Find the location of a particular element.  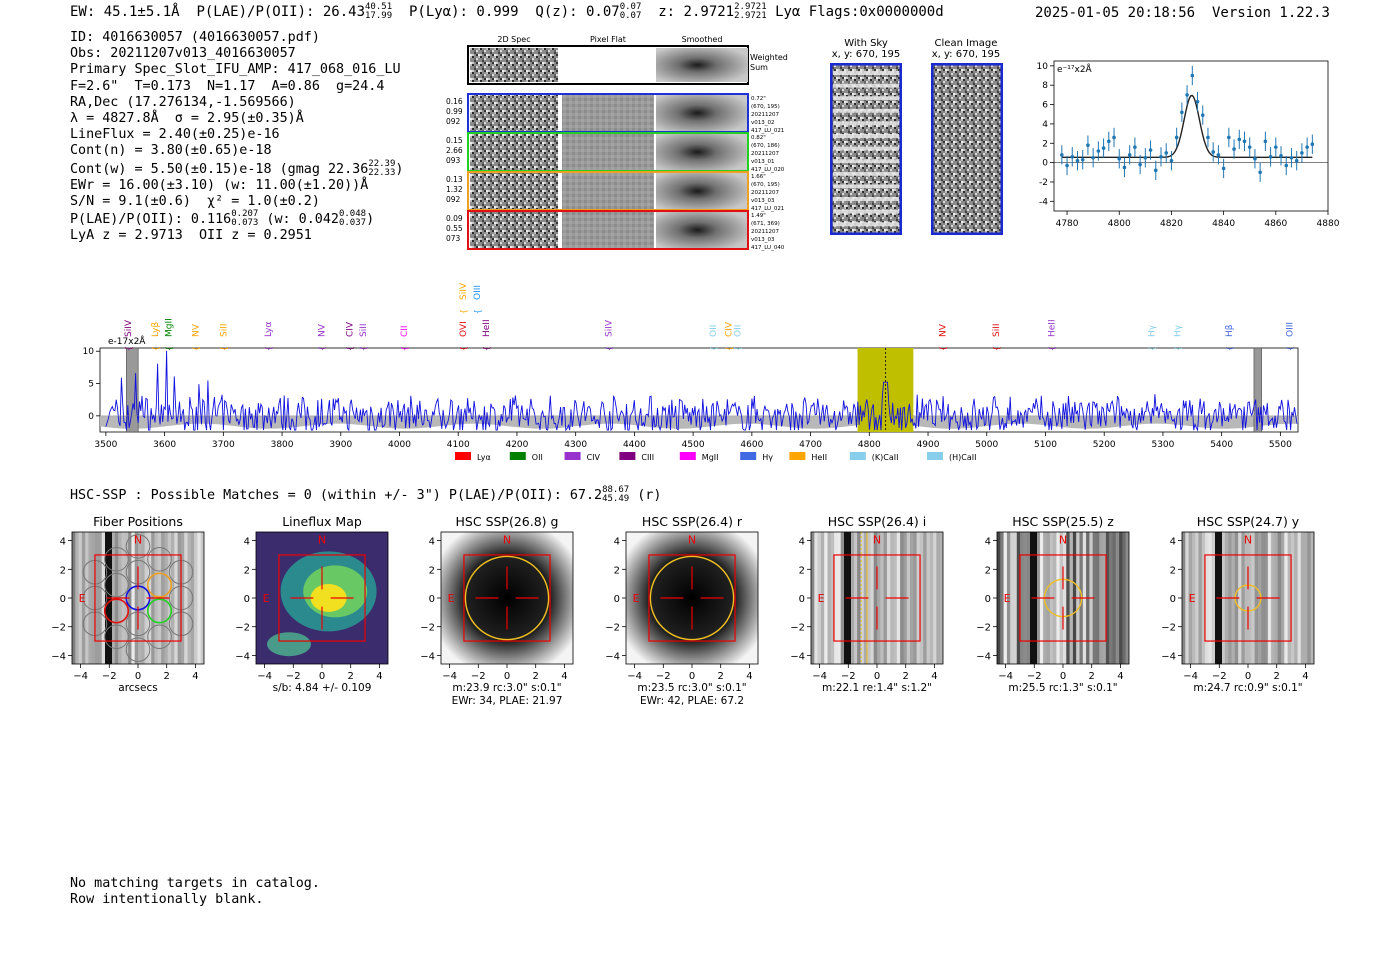

cutout-right-label: 417_LU_020 is located at coordinates (768, 170).